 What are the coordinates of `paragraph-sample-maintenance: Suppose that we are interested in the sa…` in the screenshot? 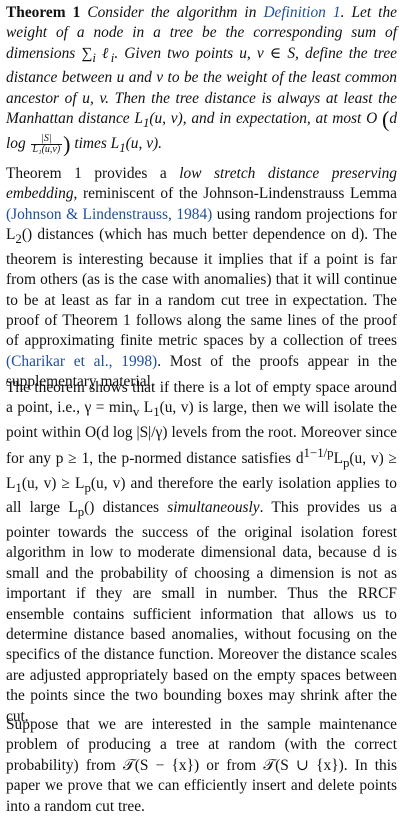 It's located at (201, 766).